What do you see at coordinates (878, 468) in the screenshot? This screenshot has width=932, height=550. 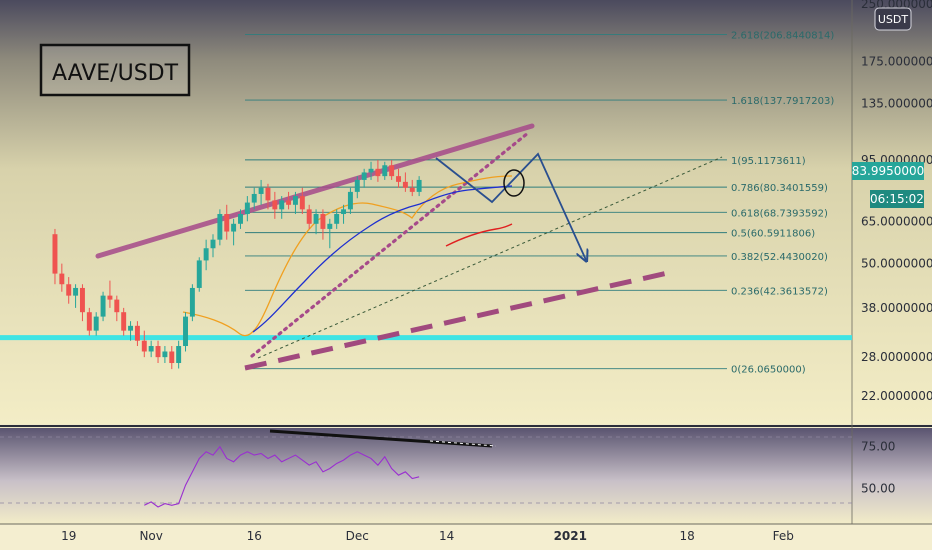 I see `rsi-axis: 75.00 50.00` at bounding box center [878, 468].